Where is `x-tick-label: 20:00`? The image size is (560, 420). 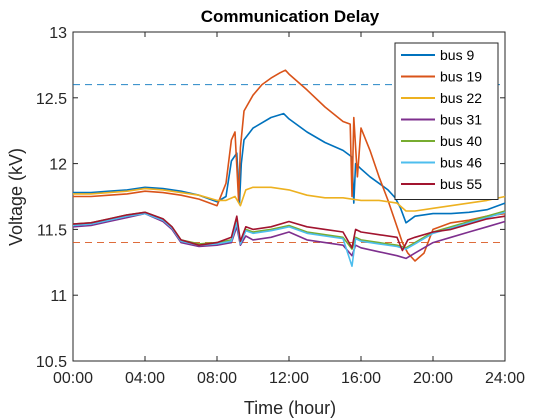
x-tick-label: 20:00 is located at coordinates (433, 378).